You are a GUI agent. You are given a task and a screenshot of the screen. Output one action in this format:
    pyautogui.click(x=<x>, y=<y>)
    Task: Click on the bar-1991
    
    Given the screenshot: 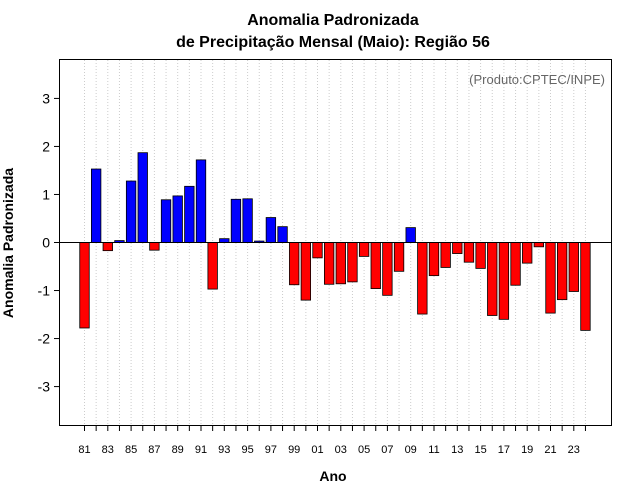 What is the action you would take?
    pyautogui.click(x=201, y=201)
    